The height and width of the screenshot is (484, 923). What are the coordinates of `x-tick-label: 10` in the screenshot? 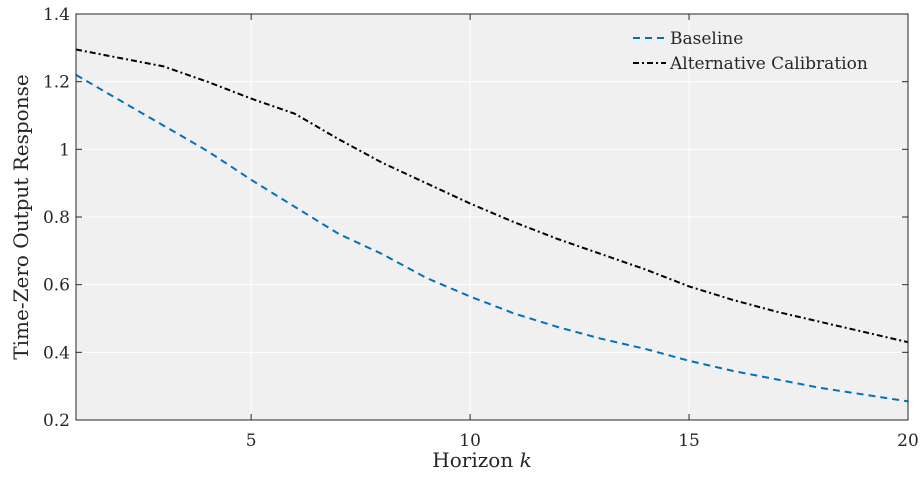 It's located at (470, 441).